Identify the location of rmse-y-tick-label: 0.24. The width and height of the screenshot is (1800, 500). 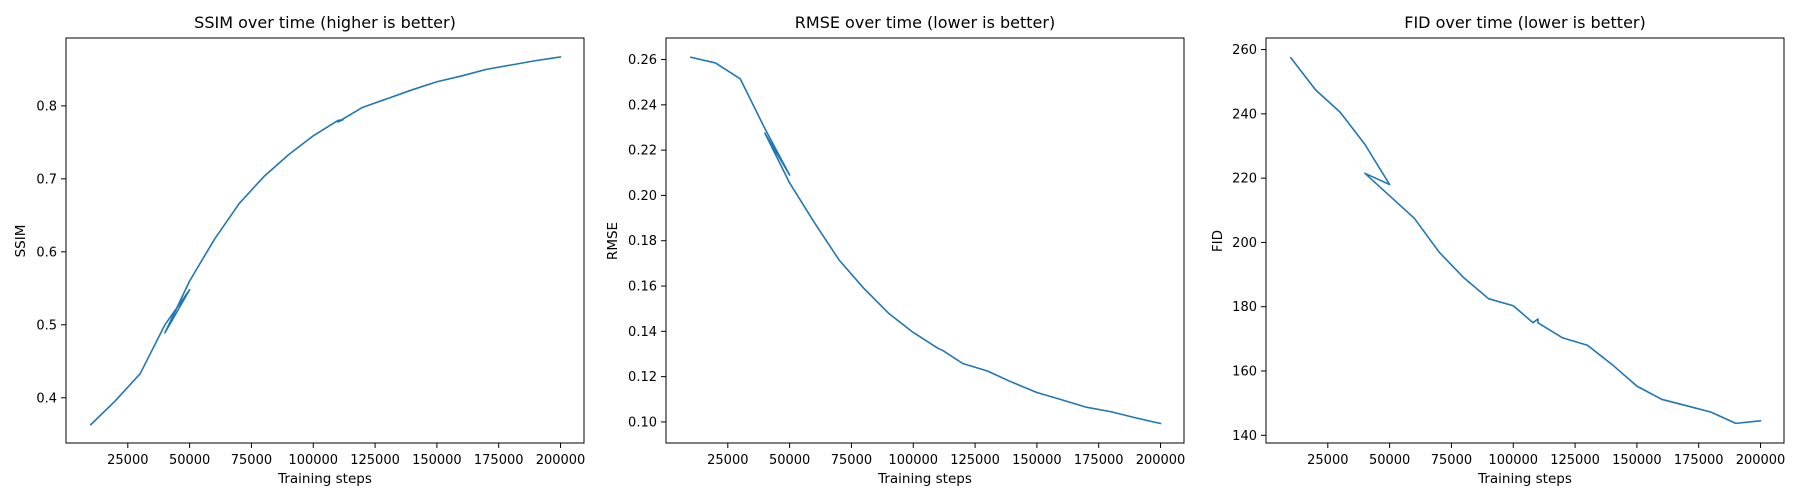
(642, 105).